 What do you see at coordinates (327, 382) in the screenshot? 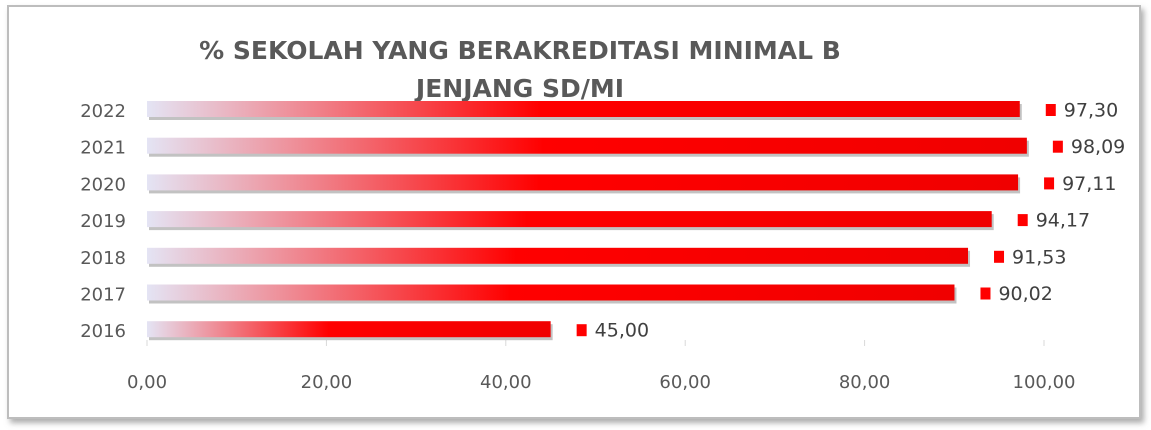
I see `x-tick-label: 20,00` at bounding box center [327, 382].